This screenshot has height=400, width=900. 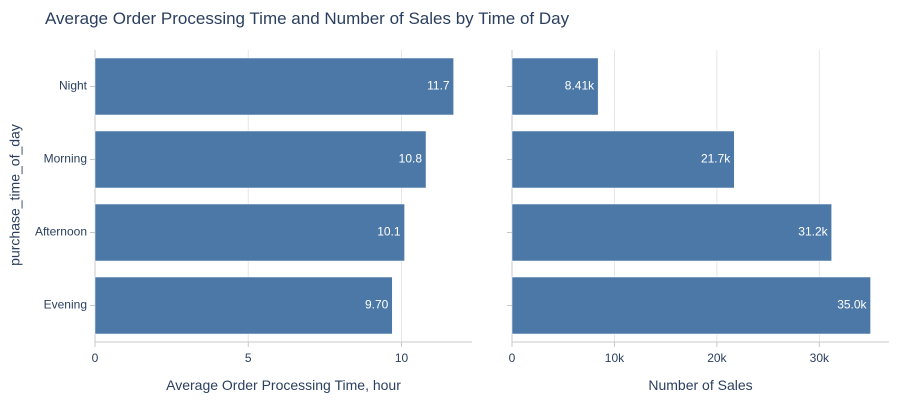 What do you see at coordinates (580, 86) in the screenshot?
I see `bar-value-label: 8.41k` at bounding box center [580, 86].